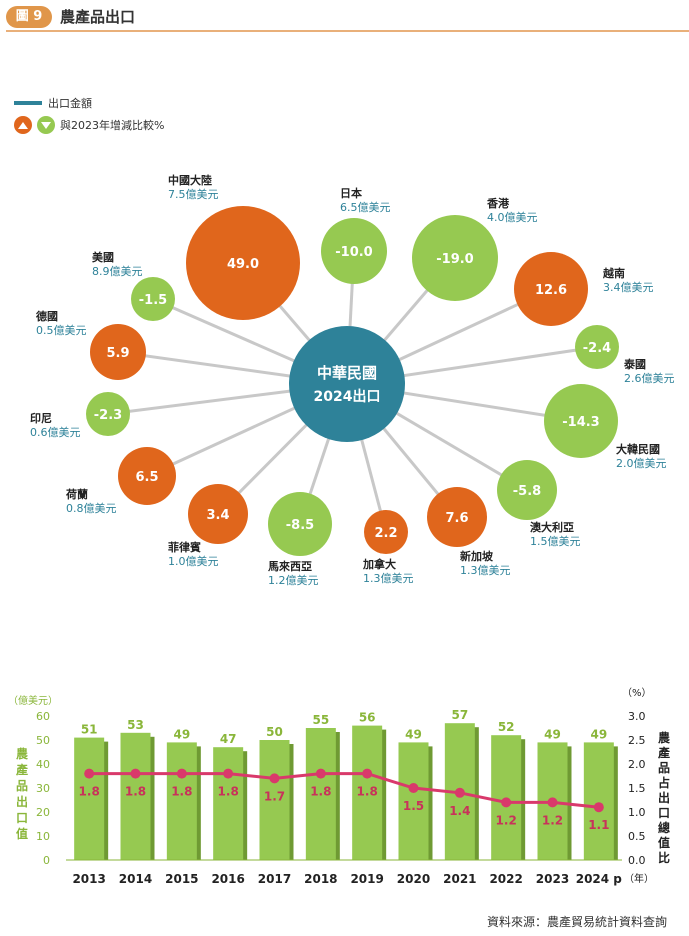  Describe the element at coordinates (477, 556) in the screenshot. I see `market-name-label: 新加坡` at that location.